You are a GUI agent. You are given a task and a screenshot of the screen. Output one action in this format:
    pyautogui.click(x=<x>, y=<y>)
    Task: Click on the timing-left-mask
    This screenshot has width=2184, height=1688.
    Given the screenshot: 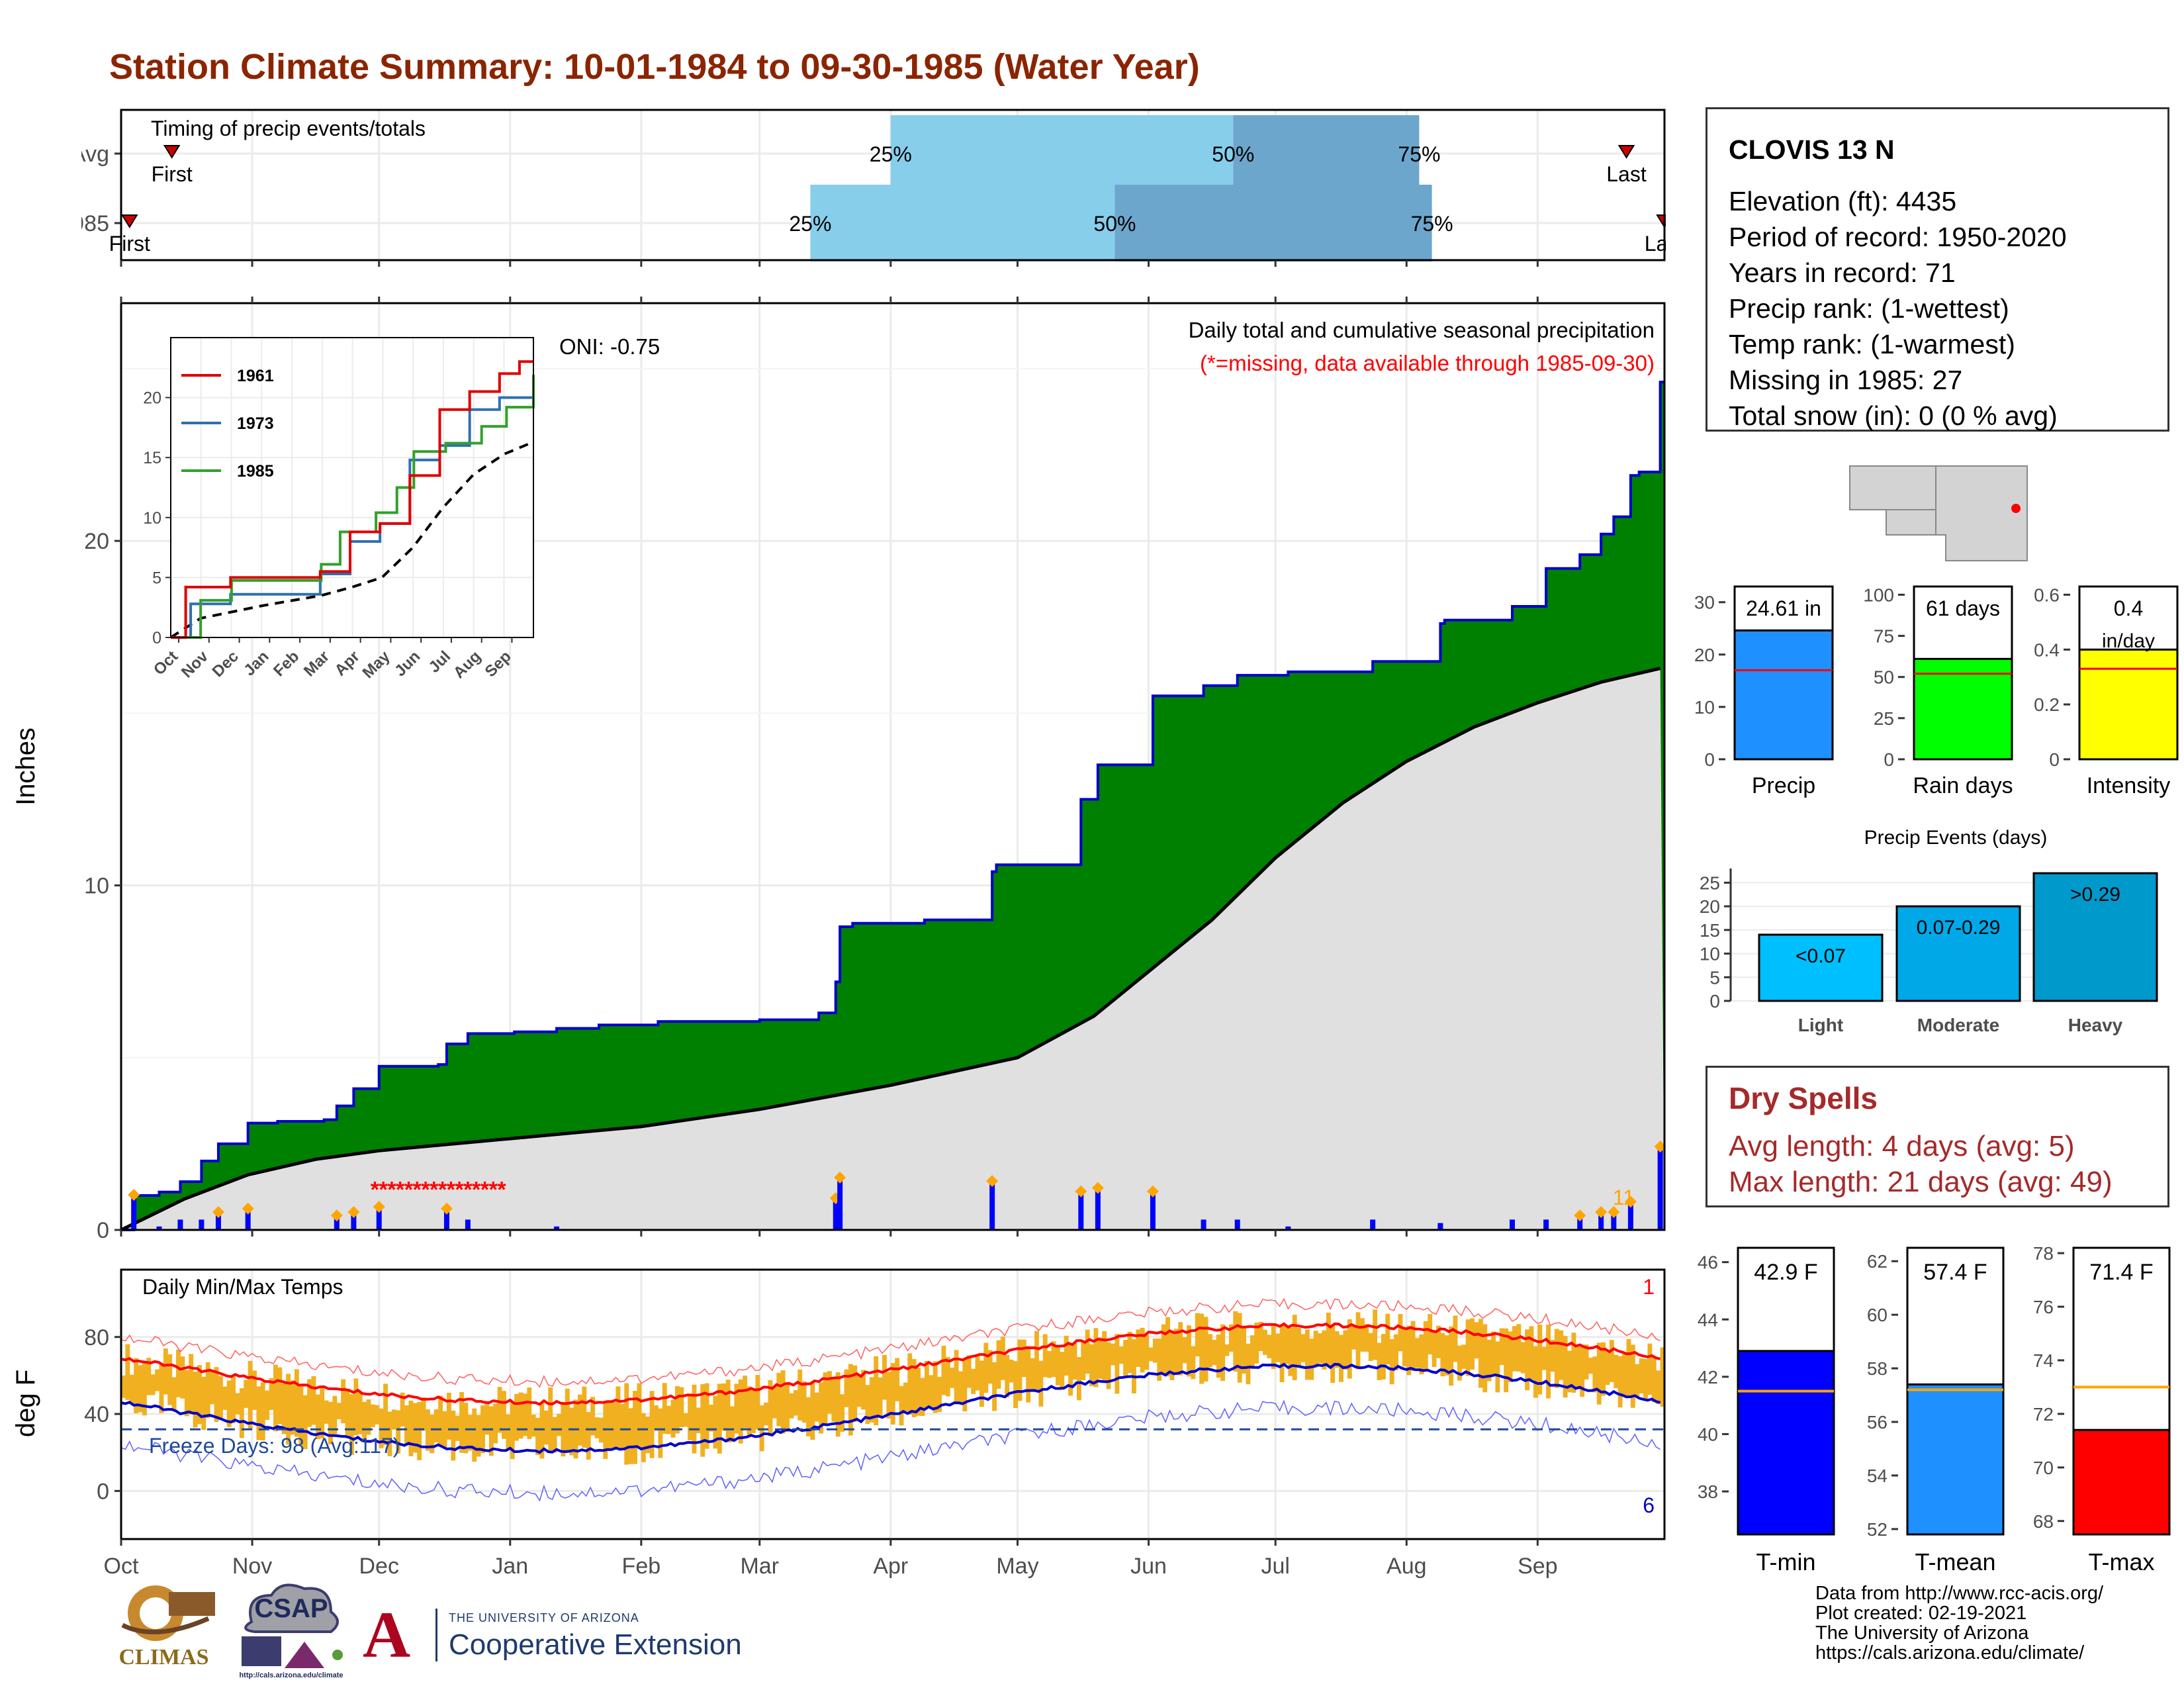 What is the action you would take?
    pyautogui.click(x=40, y=185)
    